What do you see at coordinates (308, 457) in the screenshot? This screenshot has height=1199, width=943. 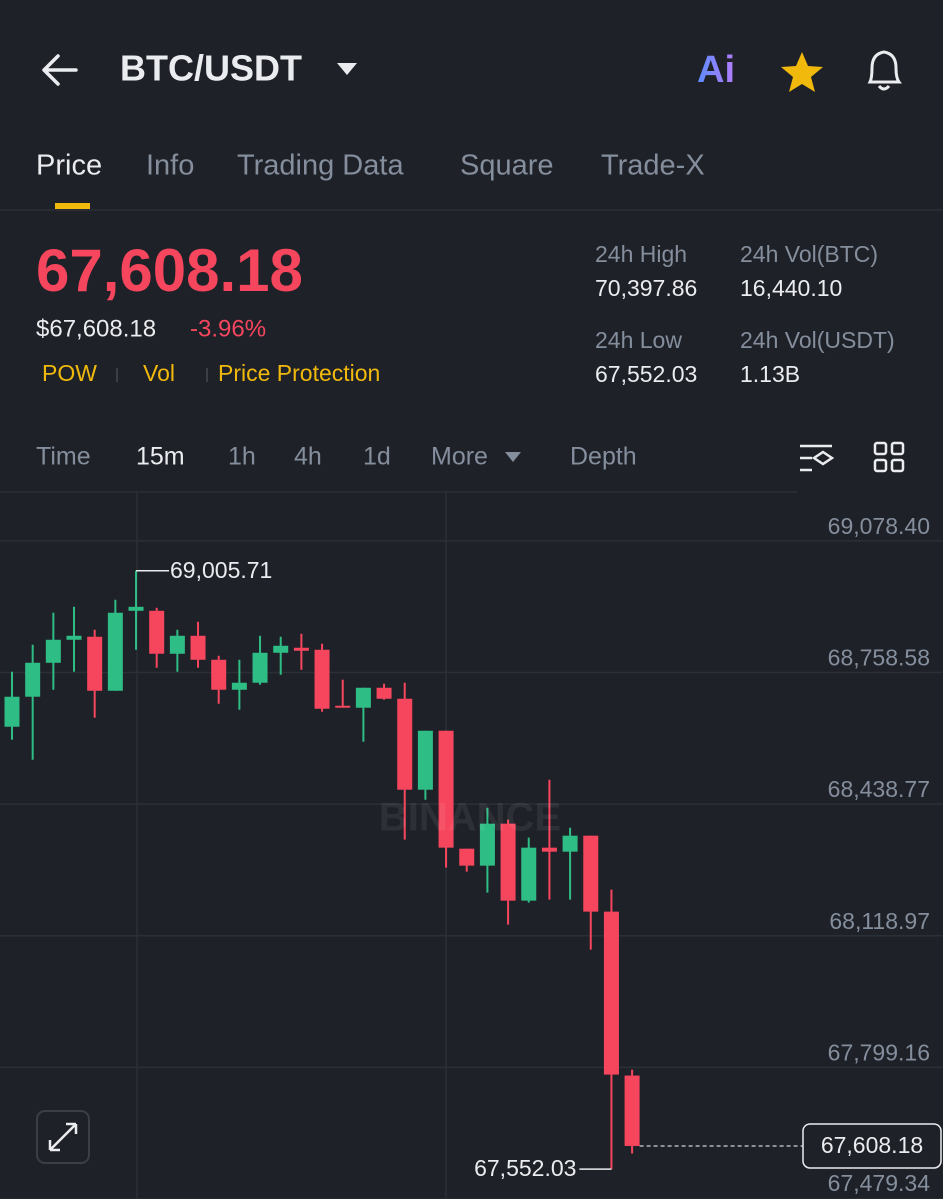 I see `interval: 4h` at bounding box center [308, 457].